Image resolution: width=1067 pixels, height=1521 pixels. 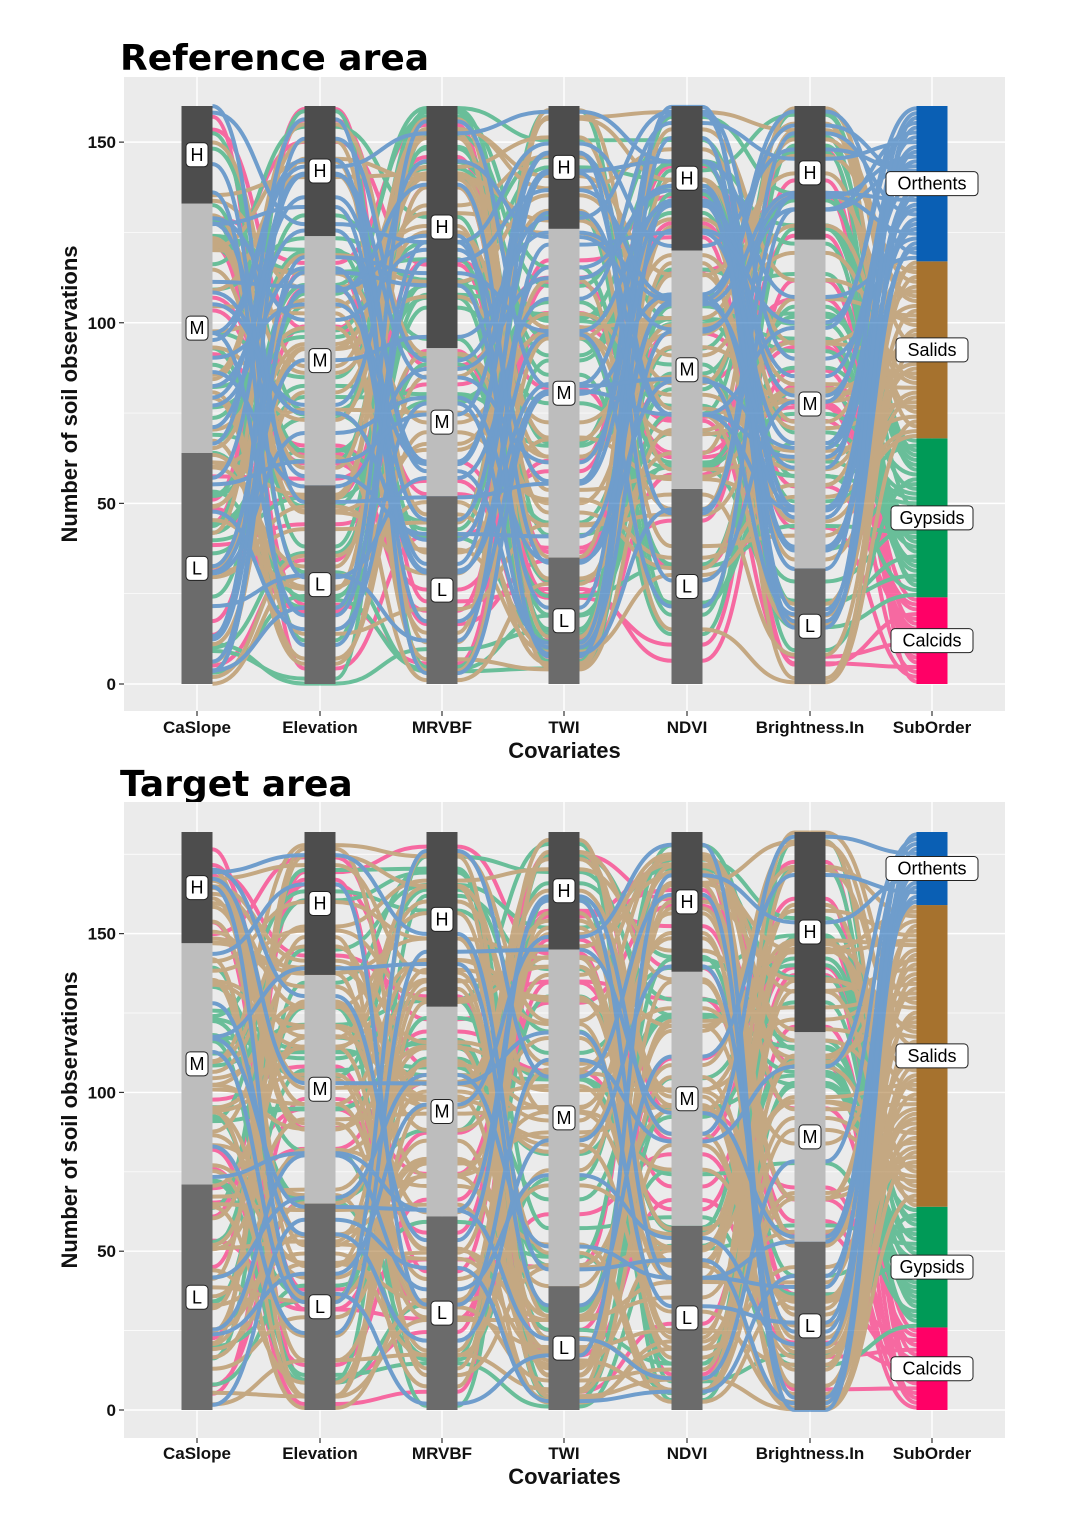 I want to click on y-axis: 0 50 100 150 Number of soil observations, so click(x=90, y=413).